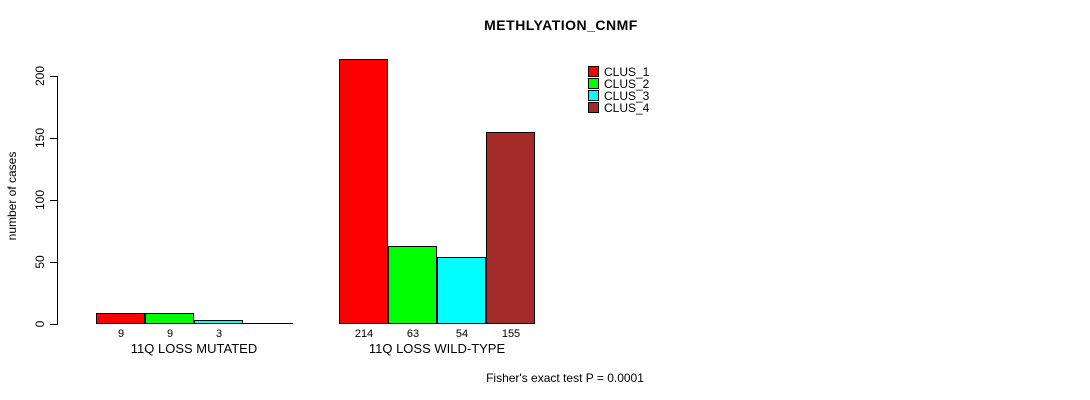 The image size is (1090, 400). I want to click on y-tick-label: 0, so click(40, 324).